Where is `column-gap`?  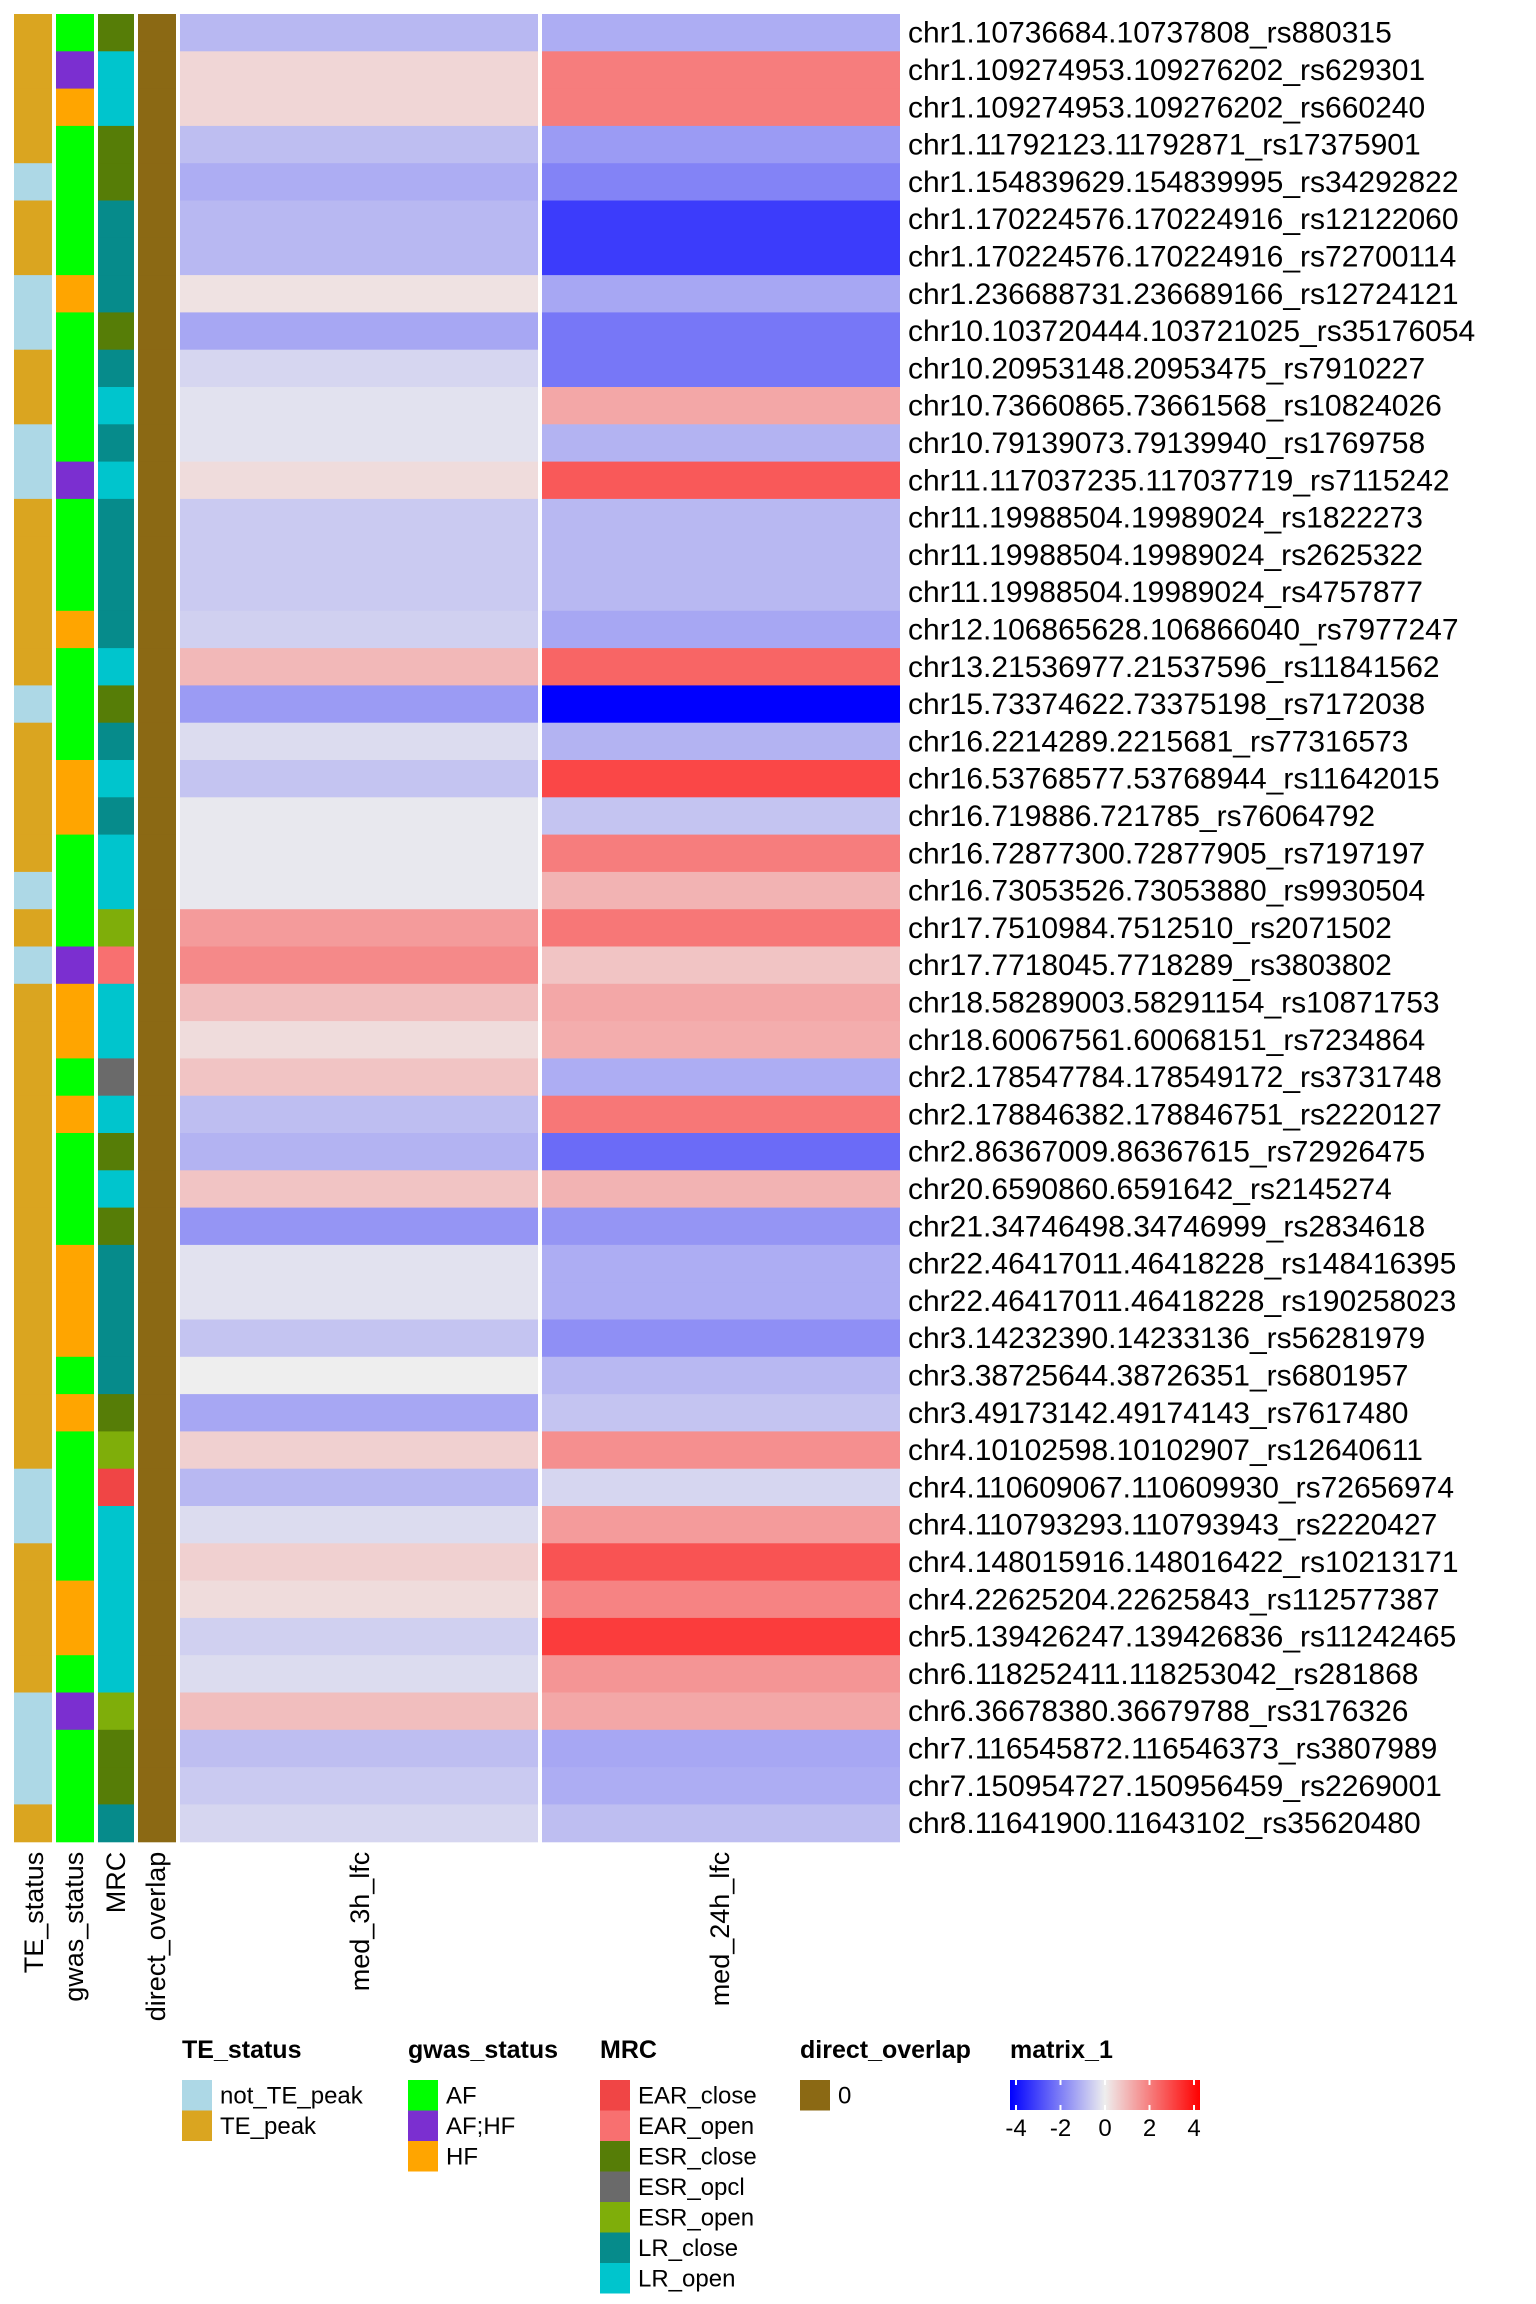
column-gap is located at coordinates (136, 928).